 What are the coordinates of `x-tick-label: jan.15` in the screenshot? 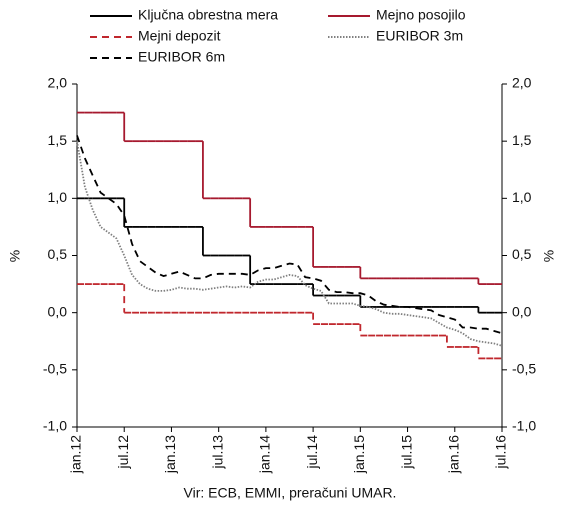 It's located at (359, 454).